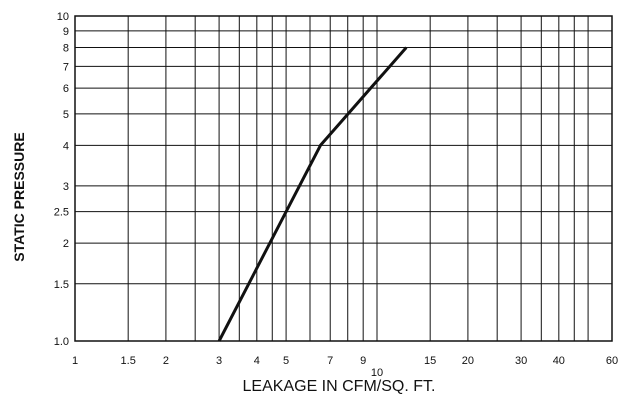 The image size is (619, 403). I want to click on y-tick-label: 5, so click(66, 115).